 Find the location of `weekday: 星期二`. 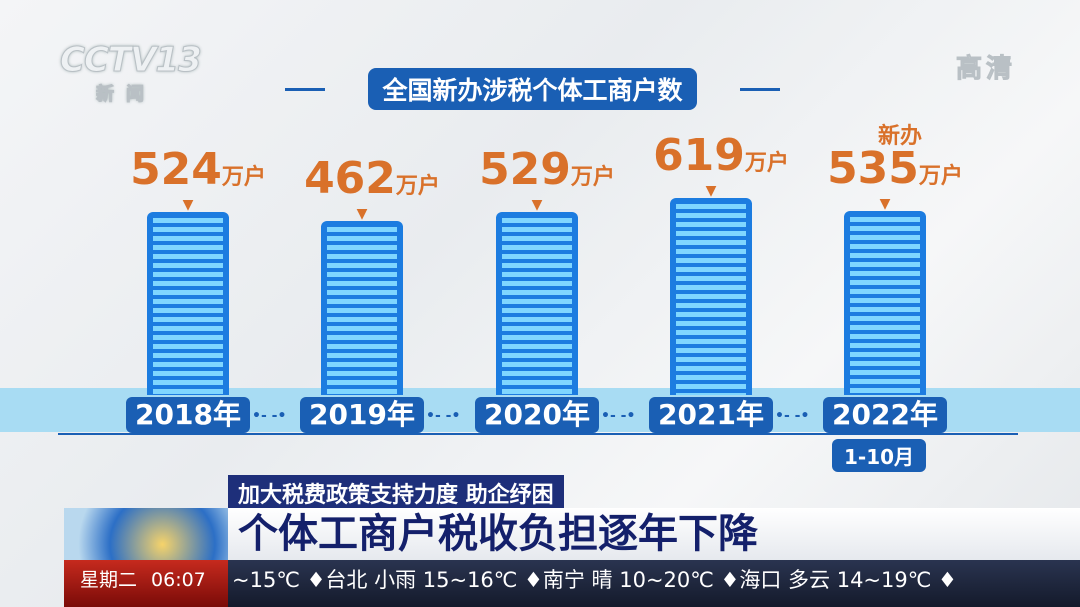

weekday: 星期二 is located at coordinates (109, 580).